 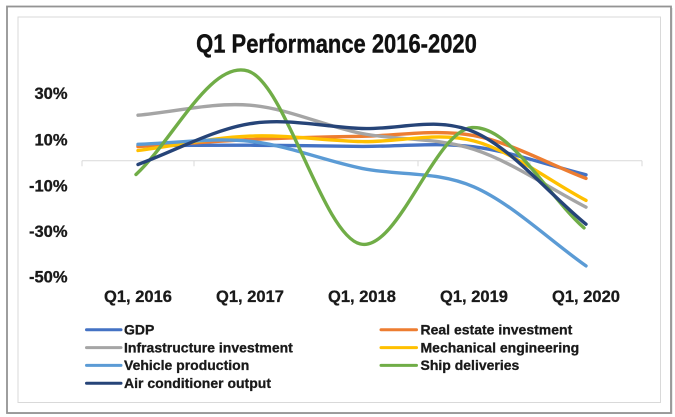 What do you see at coordinates (48, 186) in the screenshot?
I see `svg-text: -10%` at bounding box center [48, 186].